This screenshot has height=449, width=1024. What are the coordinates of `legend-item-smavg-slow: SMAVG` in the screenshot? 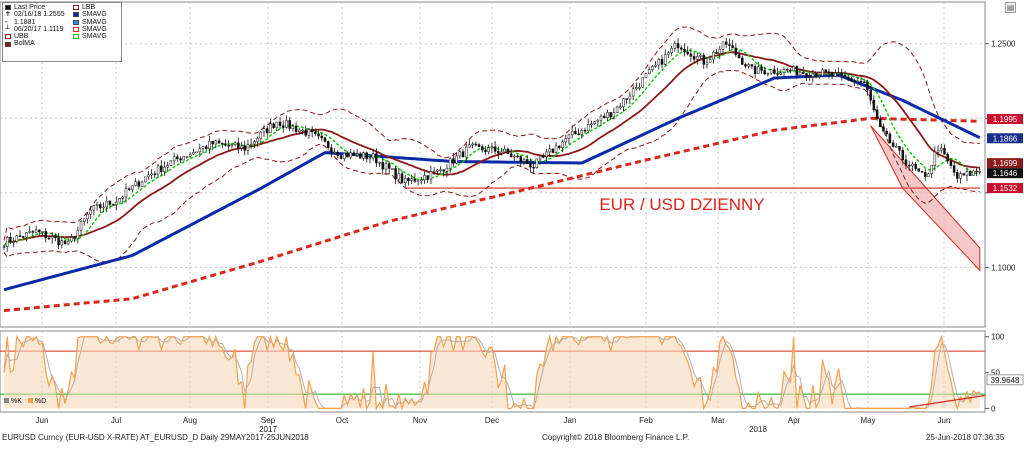 It's located at (90, 14).